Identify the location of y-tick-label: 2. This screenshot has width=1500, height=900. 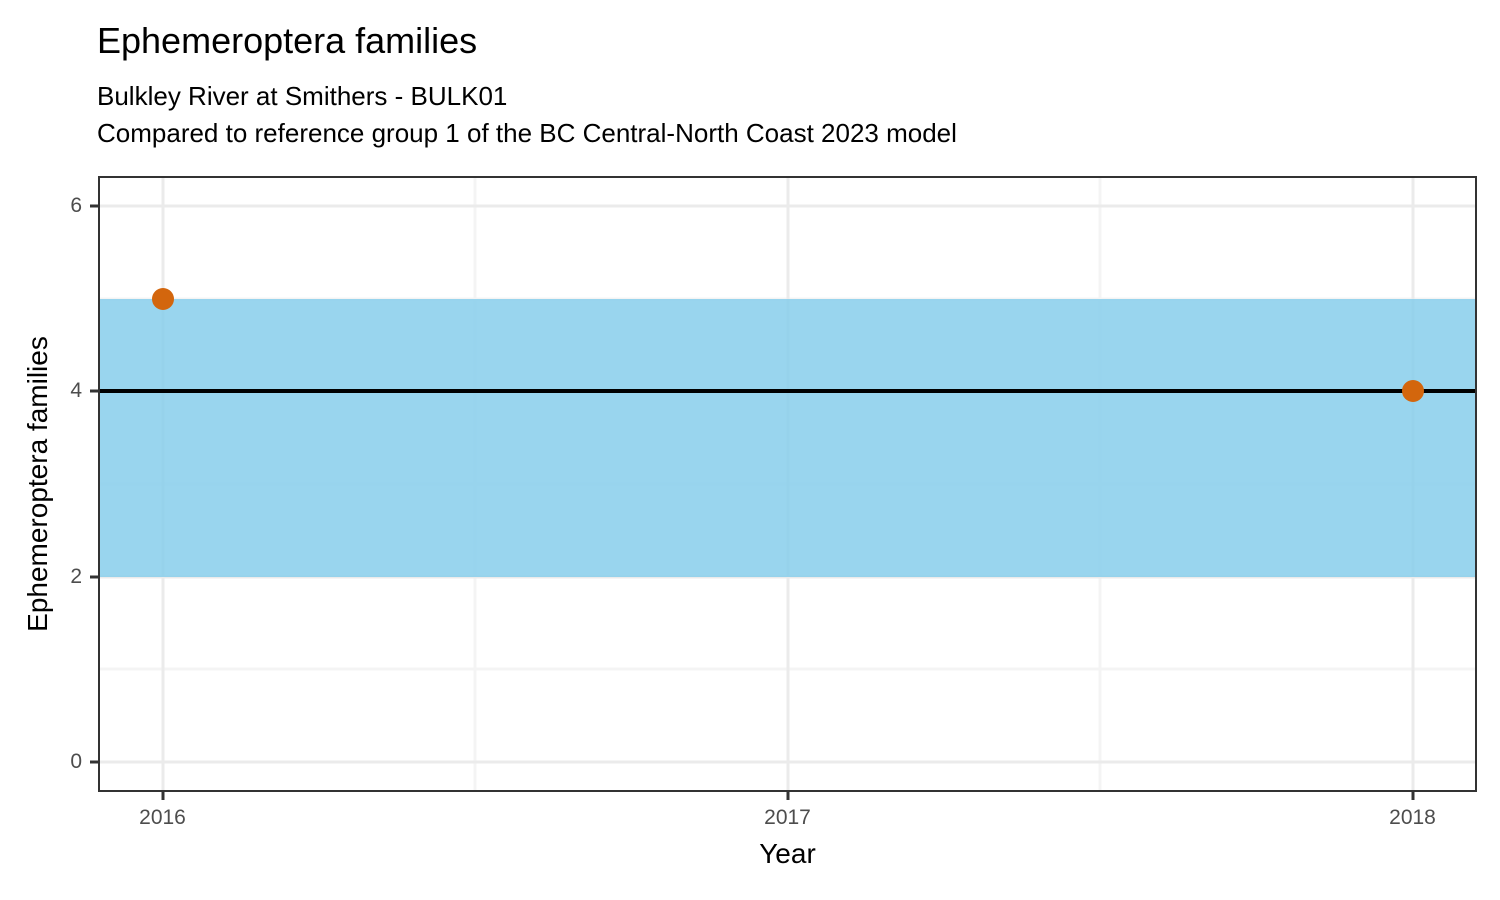
(76, 576).